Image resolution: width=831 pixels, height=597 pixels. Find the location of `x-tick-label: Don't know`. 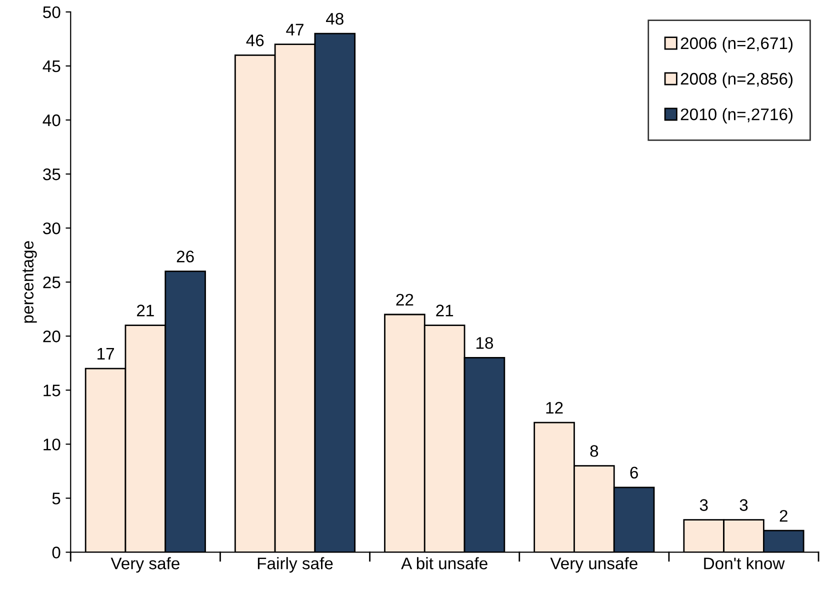

x-tick-label: Don't know is located at coordinates (744, 563).